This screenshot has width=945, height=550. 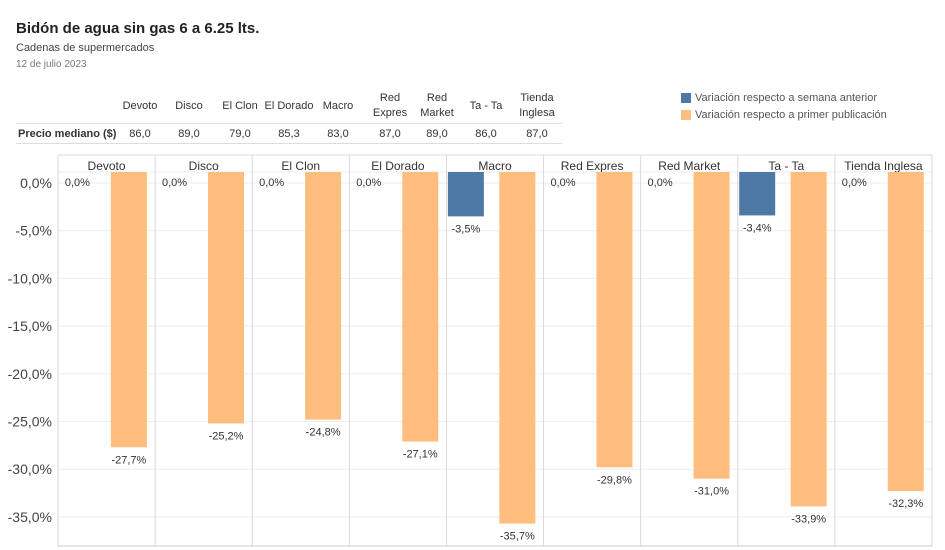 I want to click on legend-label-weekly: Variación respecto a semana anterior, so click(x=786, y=97).